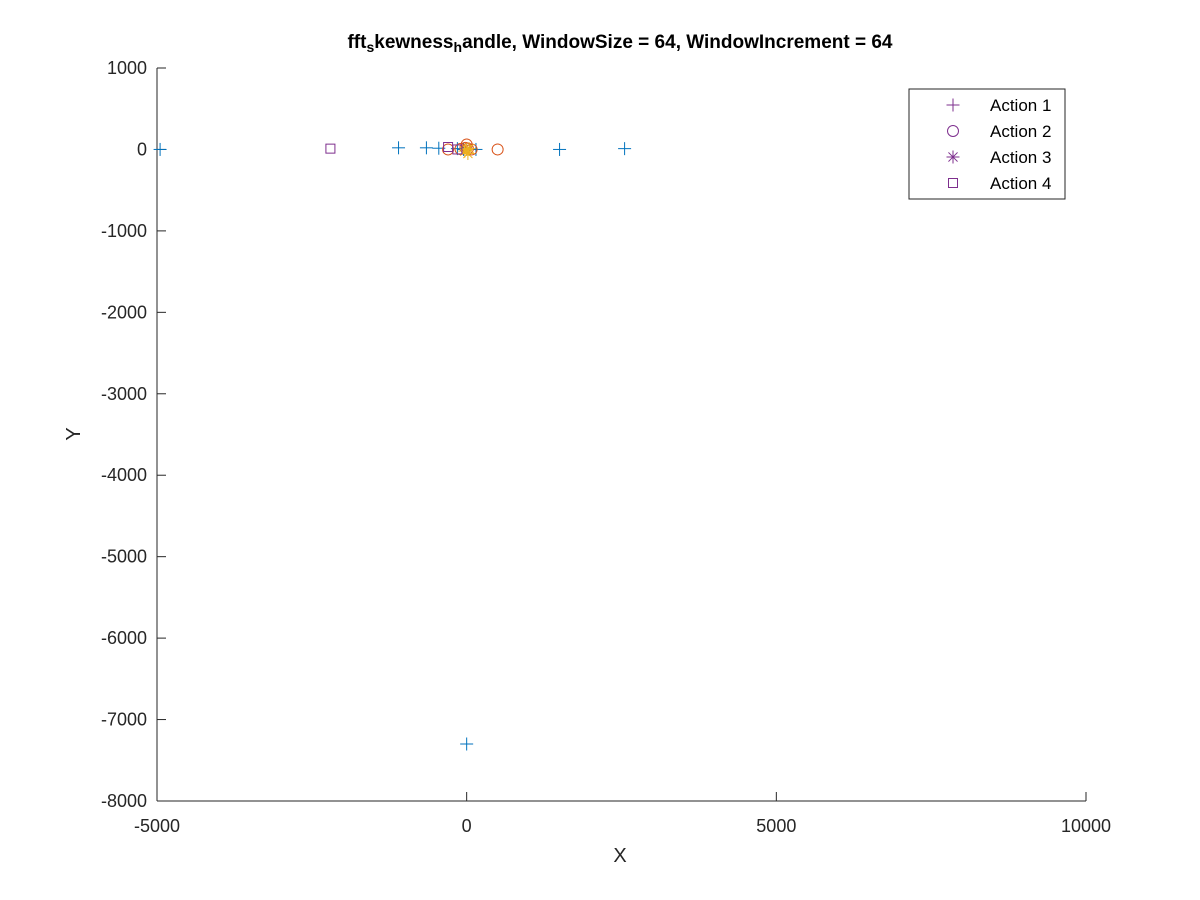  I want to click on title-part: kewness, so click(413, 42).